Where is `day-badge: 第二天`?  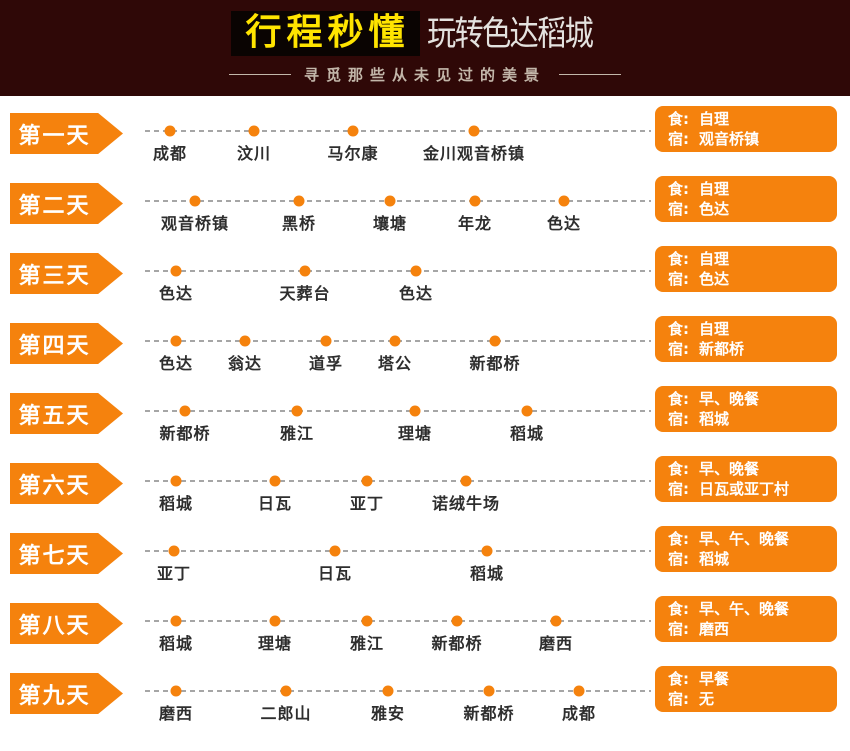
day-badge: 第二天 is located at coordinates (66, 203).